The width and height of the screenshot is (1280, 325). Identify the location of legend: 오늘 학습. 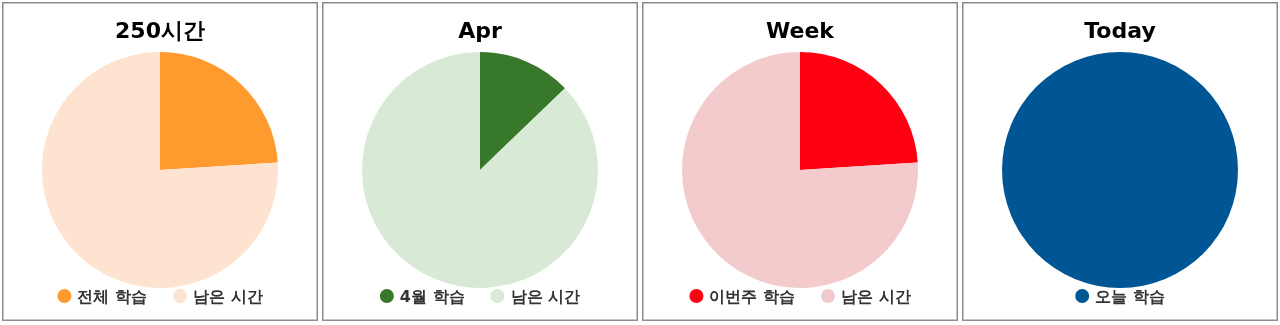
(1120, 296).